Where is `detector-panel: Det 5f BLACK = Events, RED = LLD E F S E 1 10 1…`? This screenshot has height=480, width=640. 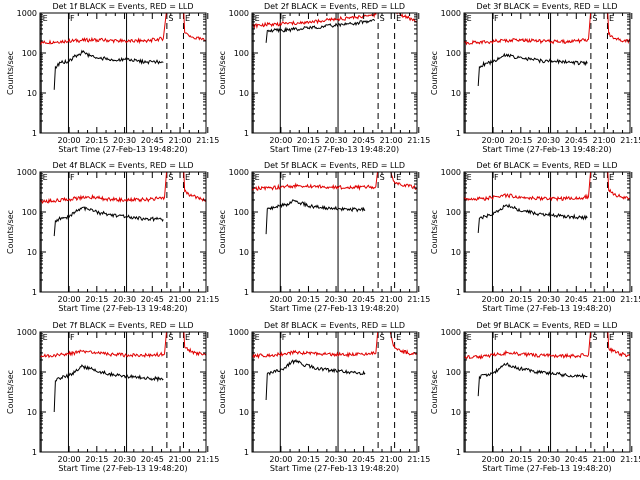
detector-panel: Det 5f BLACK = Events, RED = LLD E F S E 1 10 1… is located at coordinates (324, 237).